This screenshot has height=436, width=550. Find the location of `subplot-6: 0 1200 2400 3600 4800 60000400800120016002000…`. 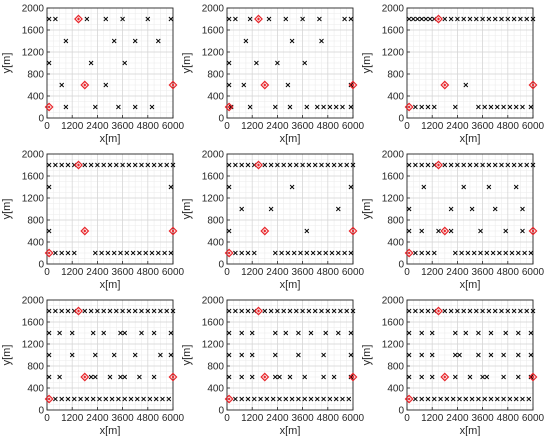

subplot-6: 0 1200 2400 3600 4800 60000400800120016002000… is located at coordinates (453, 221).